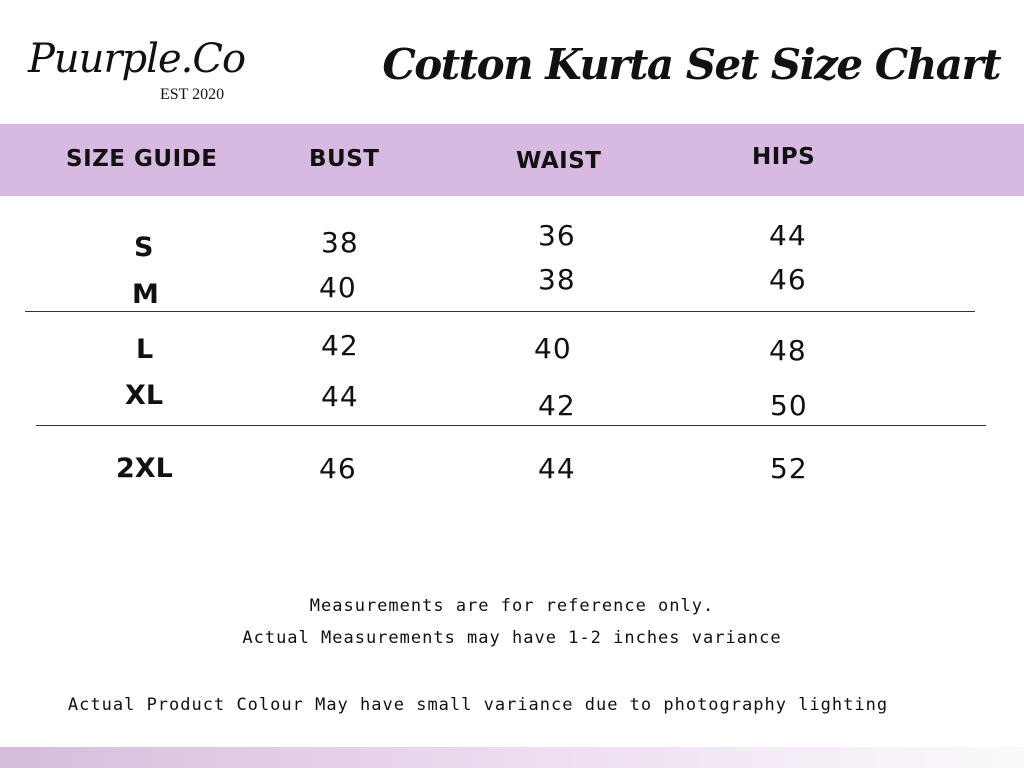  What do you see at coordinates (788, 235) in the screenshot?
I see `hips-value: 44` at bounding box center [788, 235].